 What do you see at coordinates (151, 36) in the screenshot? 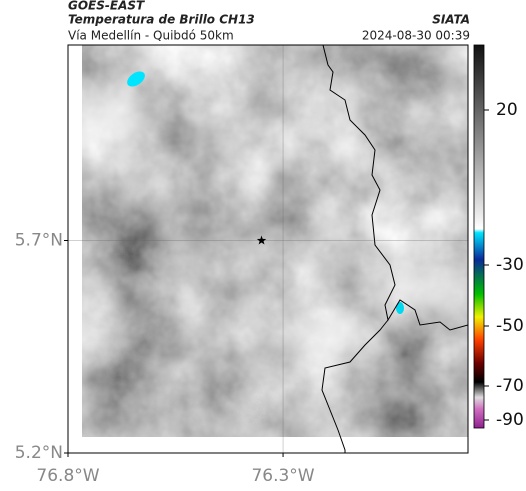
I see `route: Vía Medellín - Quibdó 50km` at bounding box center [151, 36].